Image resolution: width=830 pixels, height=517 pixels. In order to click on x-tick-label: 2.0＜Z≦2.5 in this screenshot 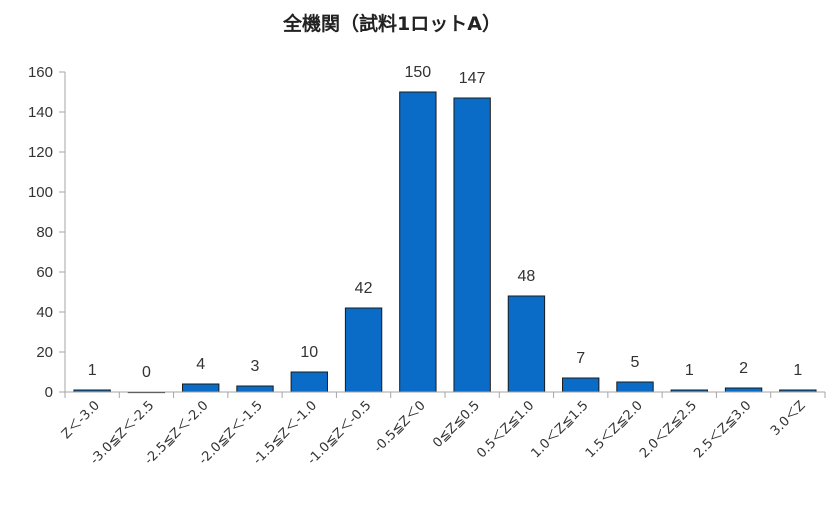, I will do `click(668, 429)`.